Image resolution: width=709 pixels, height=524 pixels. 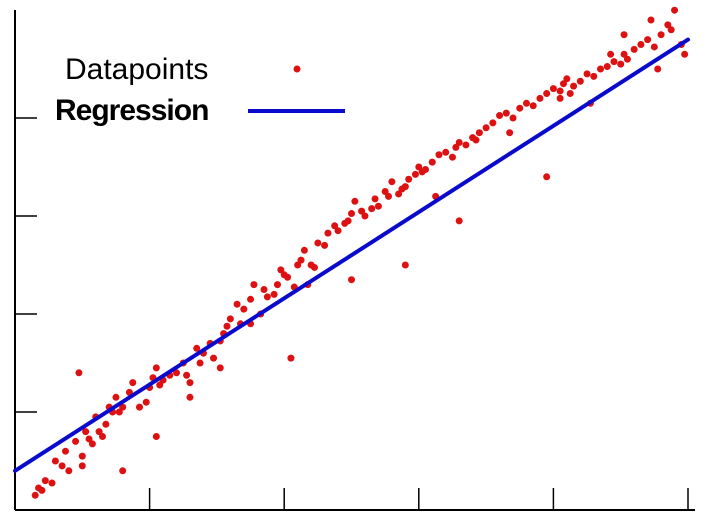 What do you see at coordinates (26, 265) in the screenshot?
I see `y-axis-ticks` at bounding box center [26, 265].